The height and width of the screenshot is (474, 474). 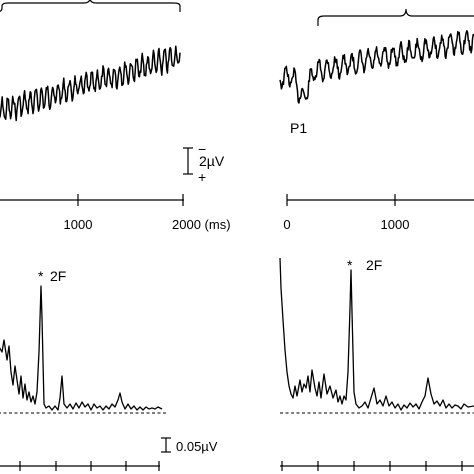 What do you see at coordinates (41, 276) in the screenshot?
I see `bottom-left-significance-star: *` at bounding box center [41, 276].